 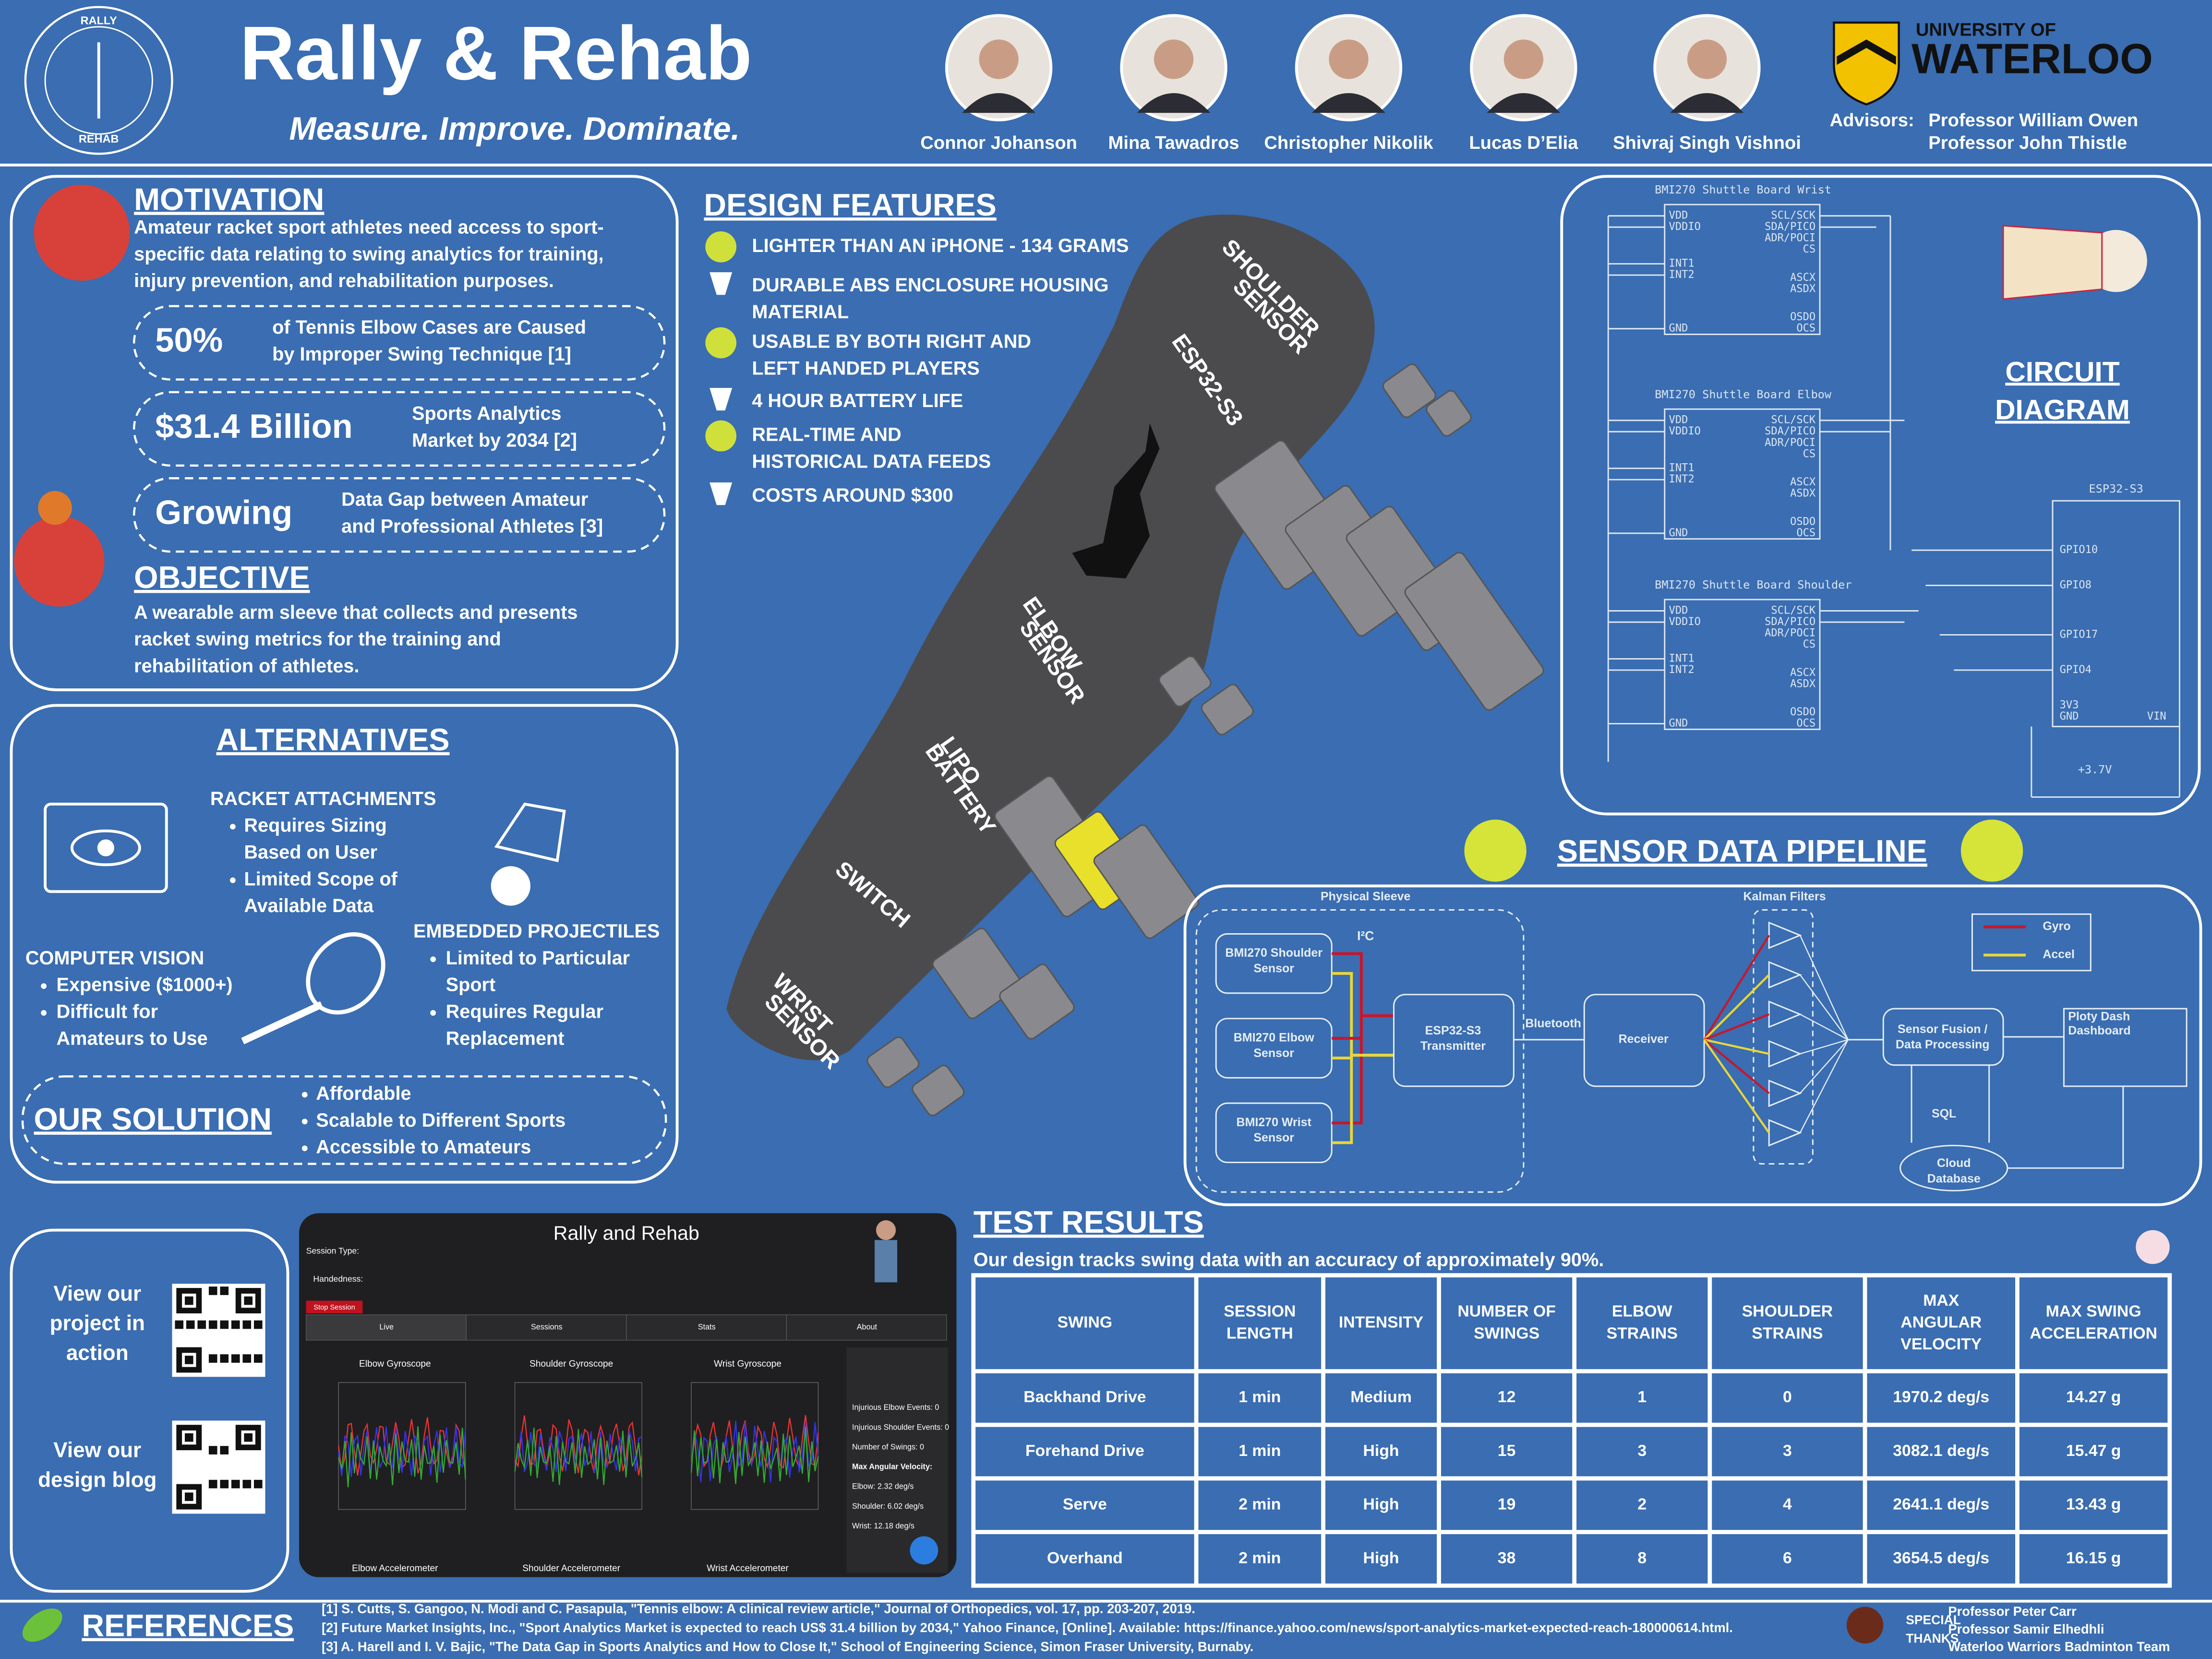 I want to click on table-cell: 38, so click(x=1507, y=1558).